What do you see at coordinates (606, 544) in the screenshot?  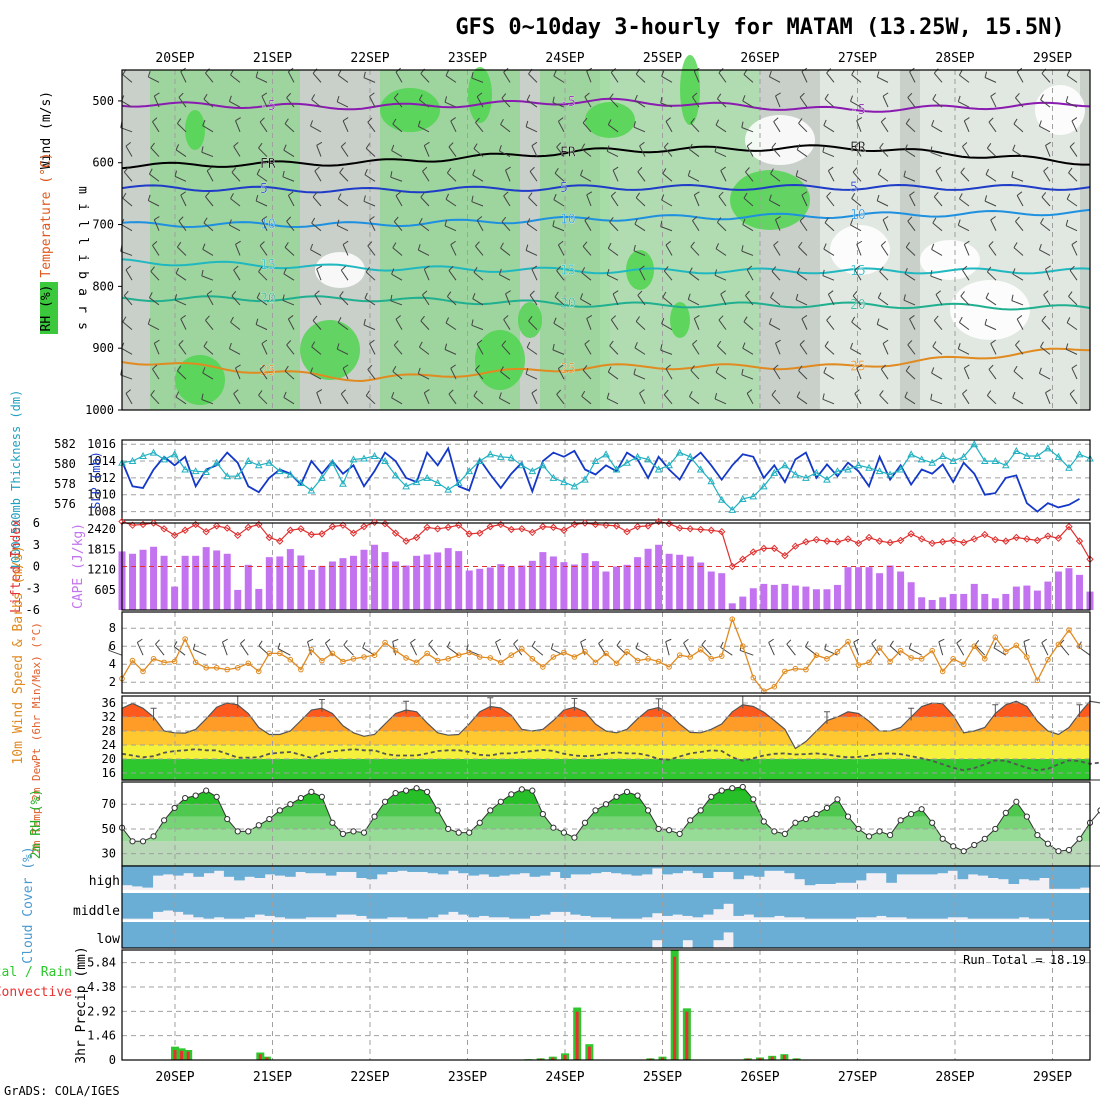 I see `li-line` at bounding box center [606, 544].